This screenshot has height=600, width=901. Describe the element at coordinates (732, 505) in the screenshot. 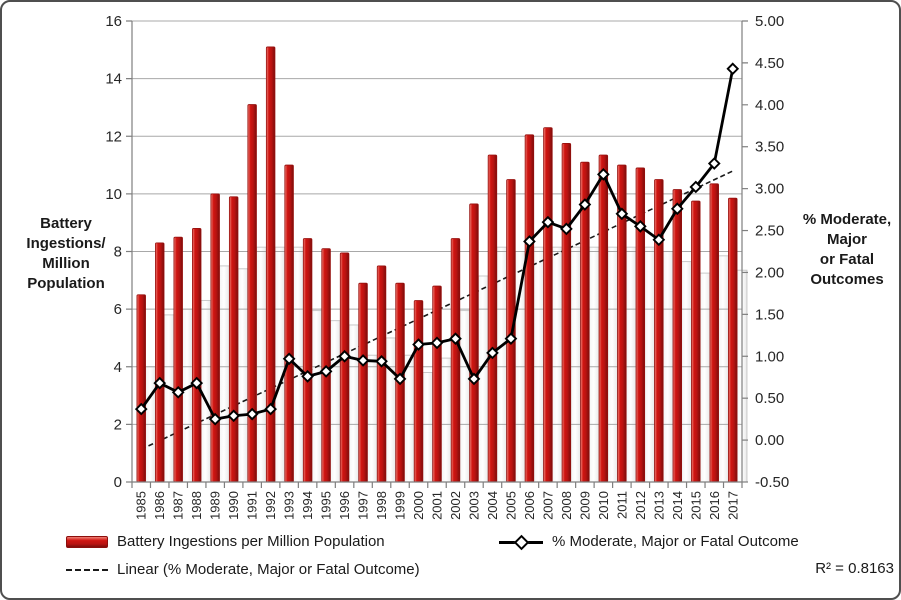

I see `x-axis-year-label: 2017` at that location.